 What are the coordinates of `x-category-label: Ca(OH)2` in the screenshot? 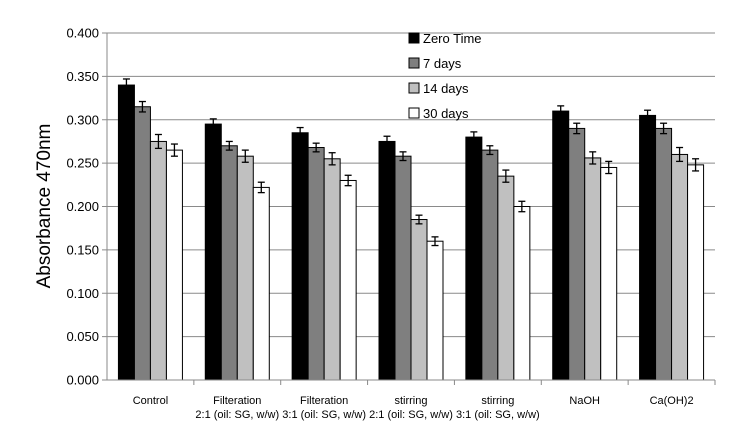 It's located at (672, 401).